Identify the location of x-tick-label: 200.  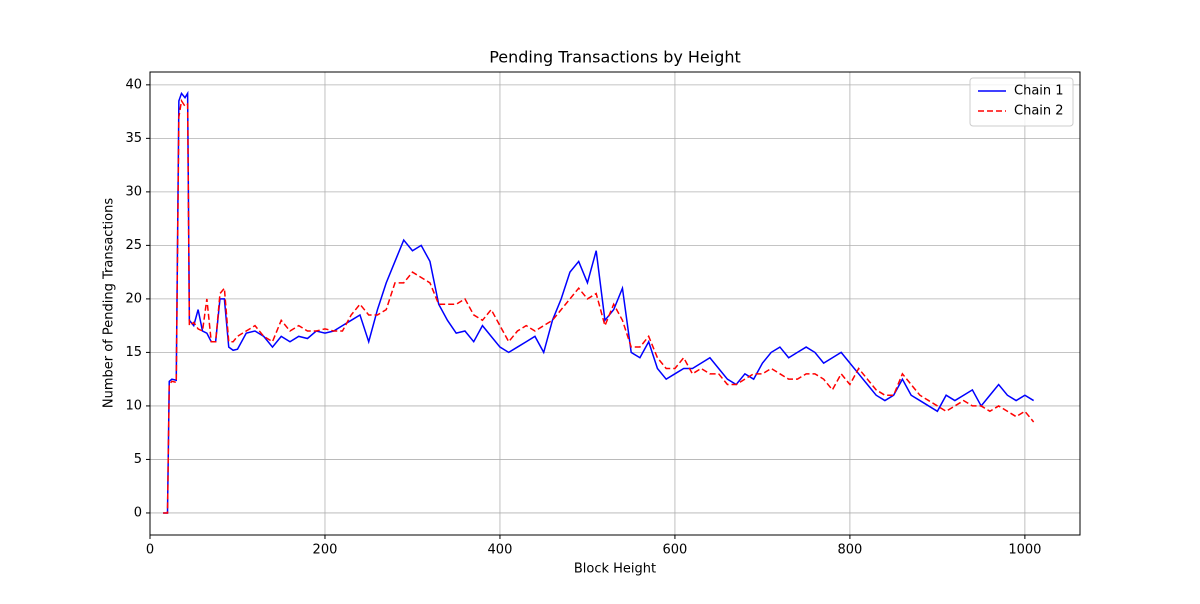
(325, 550).